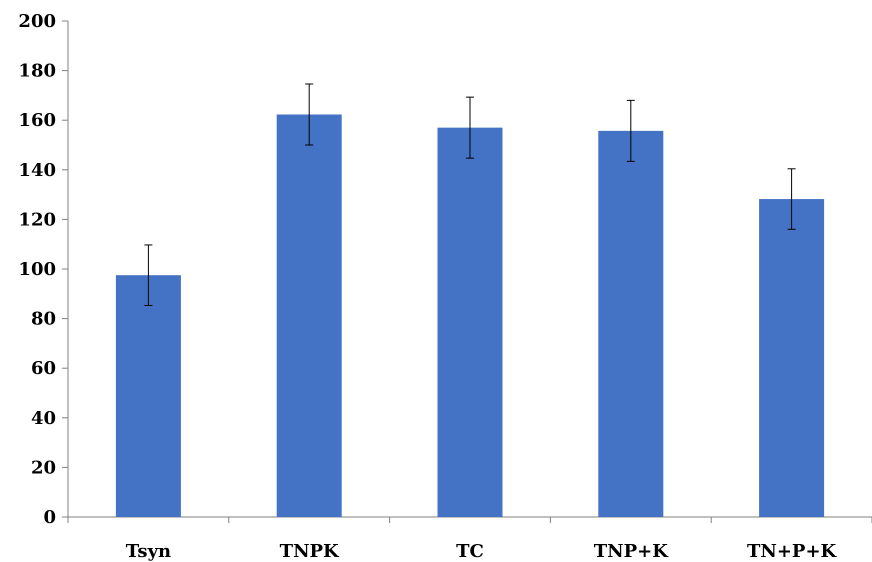 The height and width of the screenshot is (562, 872). Describe the element at coordinates (37, 21) in the screenshot. I see `y-tick-label: 200` at that location.